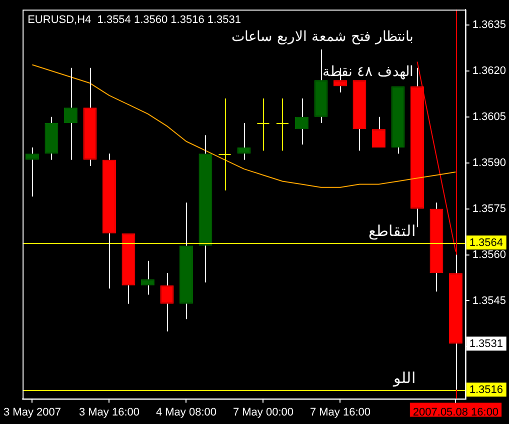 The image size is (509, 424). Describe the element at coordinates (486, 344) in the screenshot. I see `annotation: 1.3531` at that location.